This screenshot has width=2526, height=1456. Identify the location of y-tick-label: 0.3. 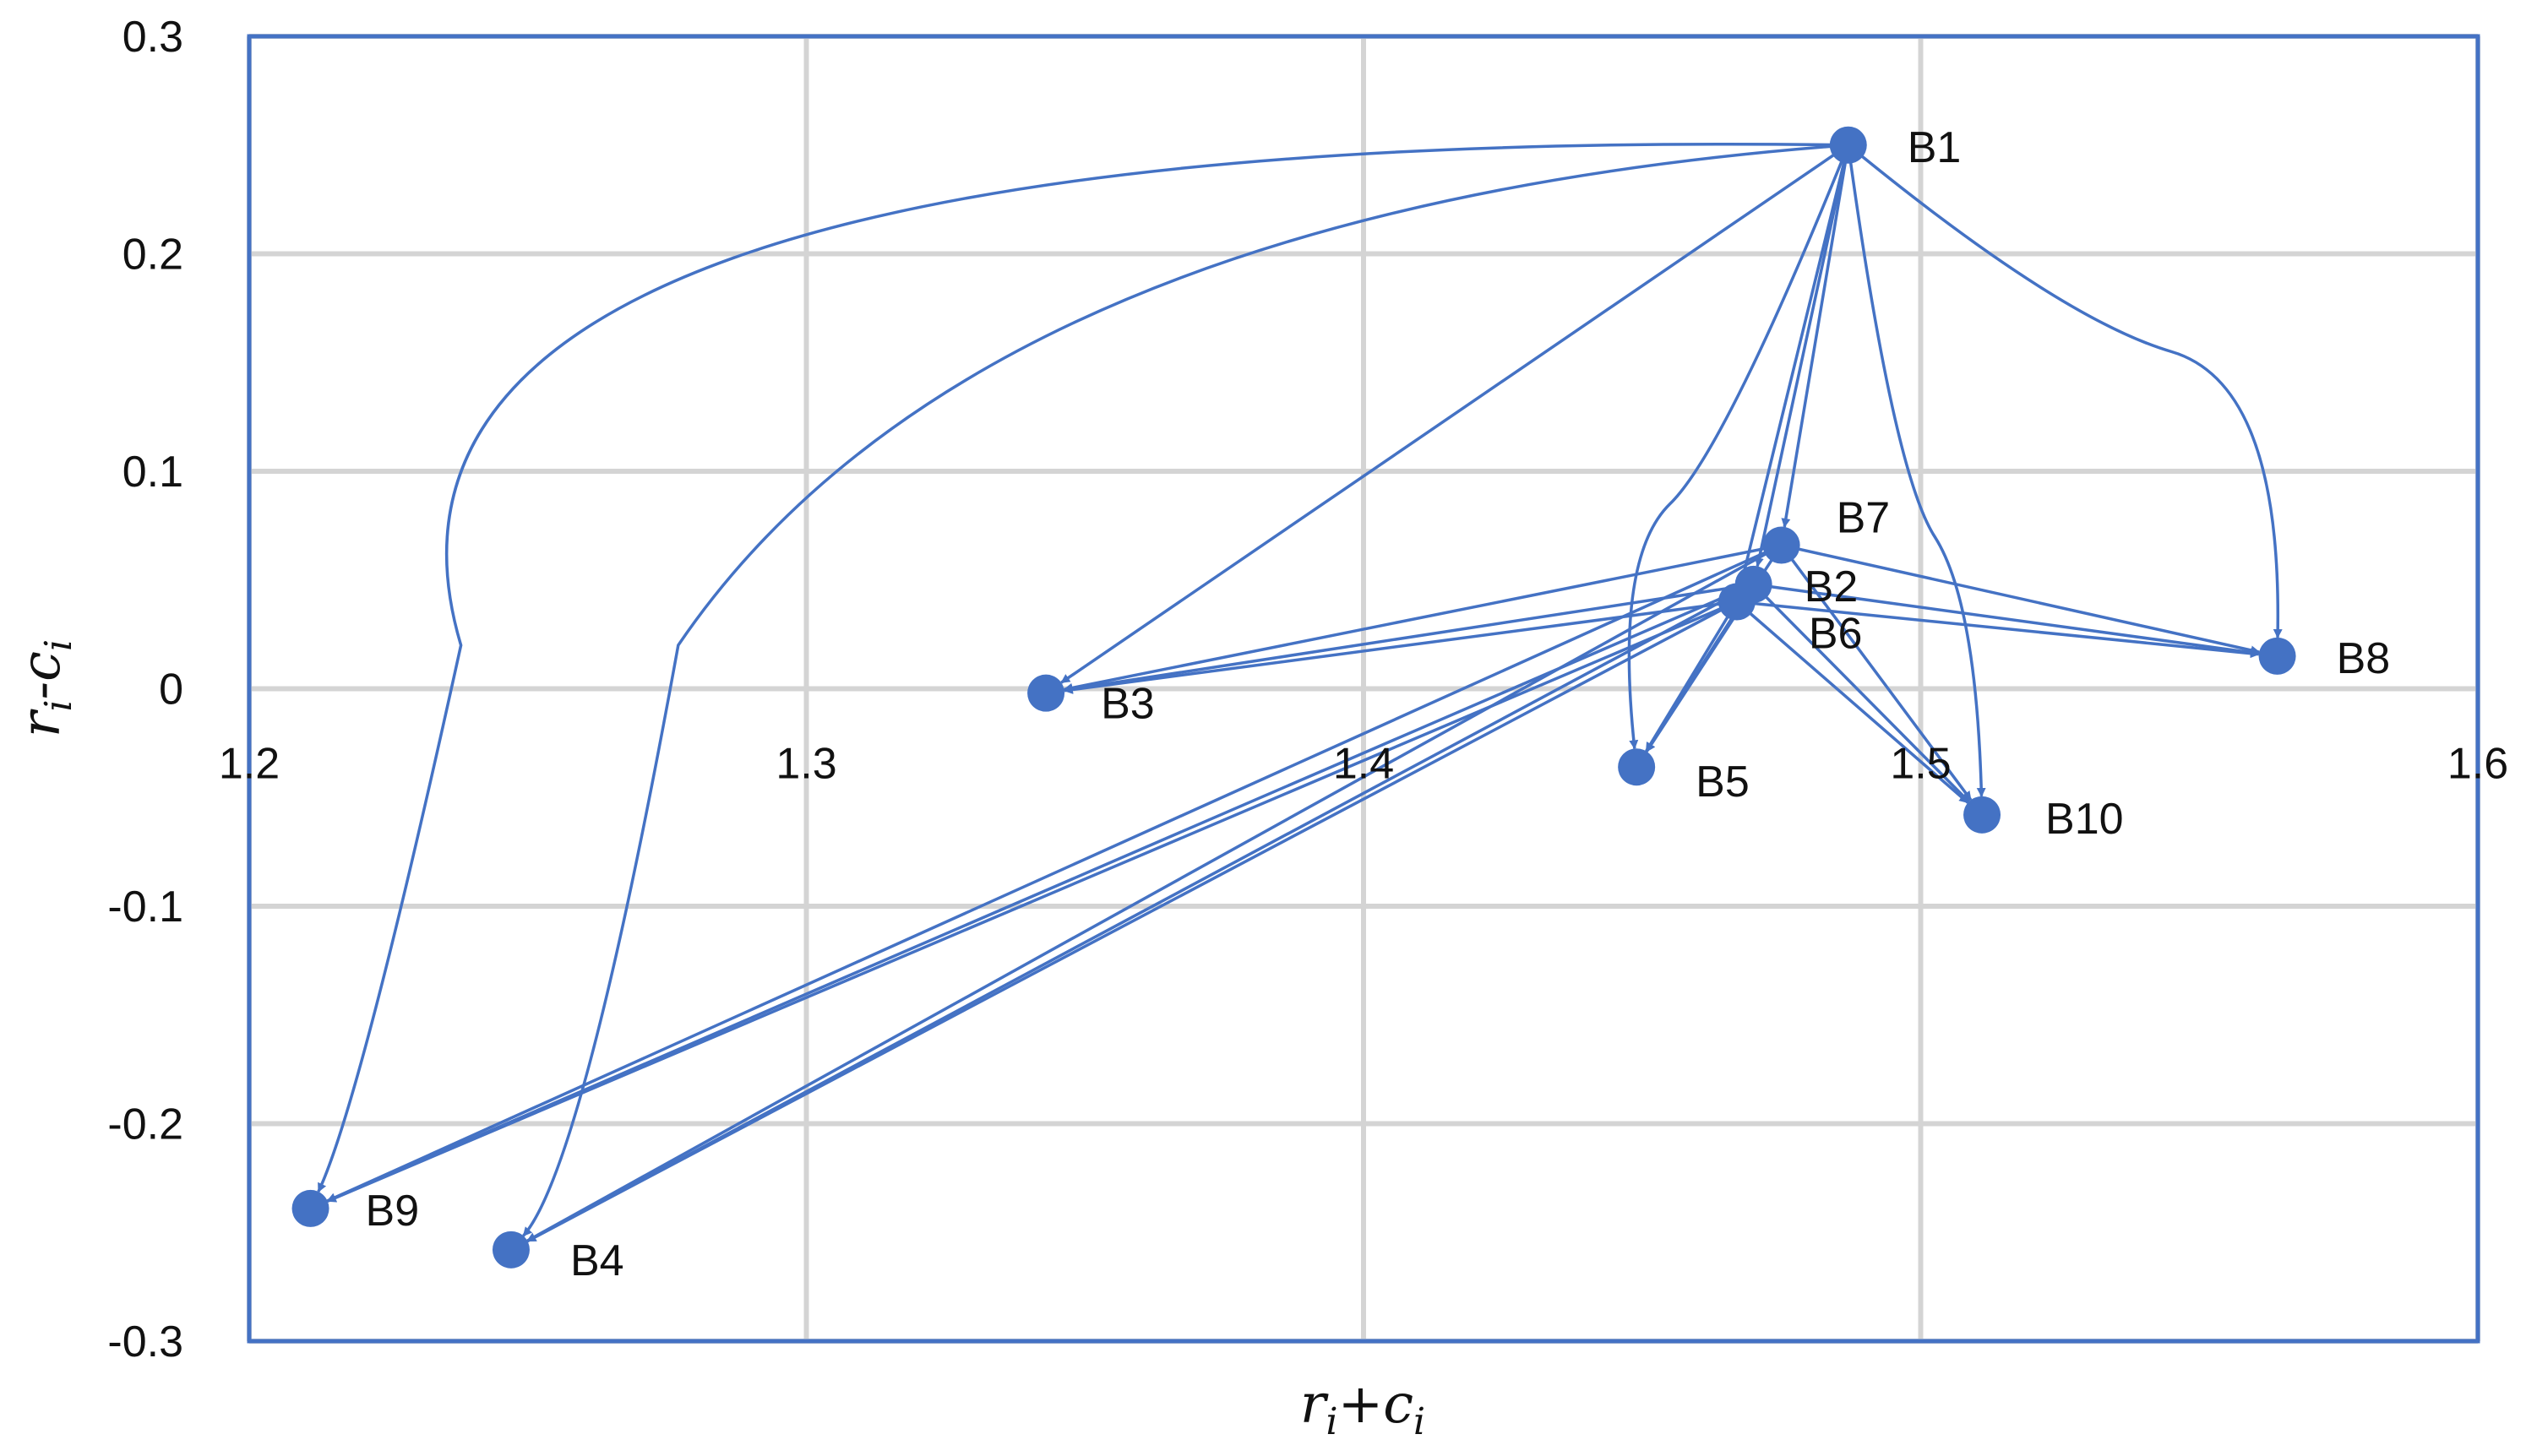
(152, 37).